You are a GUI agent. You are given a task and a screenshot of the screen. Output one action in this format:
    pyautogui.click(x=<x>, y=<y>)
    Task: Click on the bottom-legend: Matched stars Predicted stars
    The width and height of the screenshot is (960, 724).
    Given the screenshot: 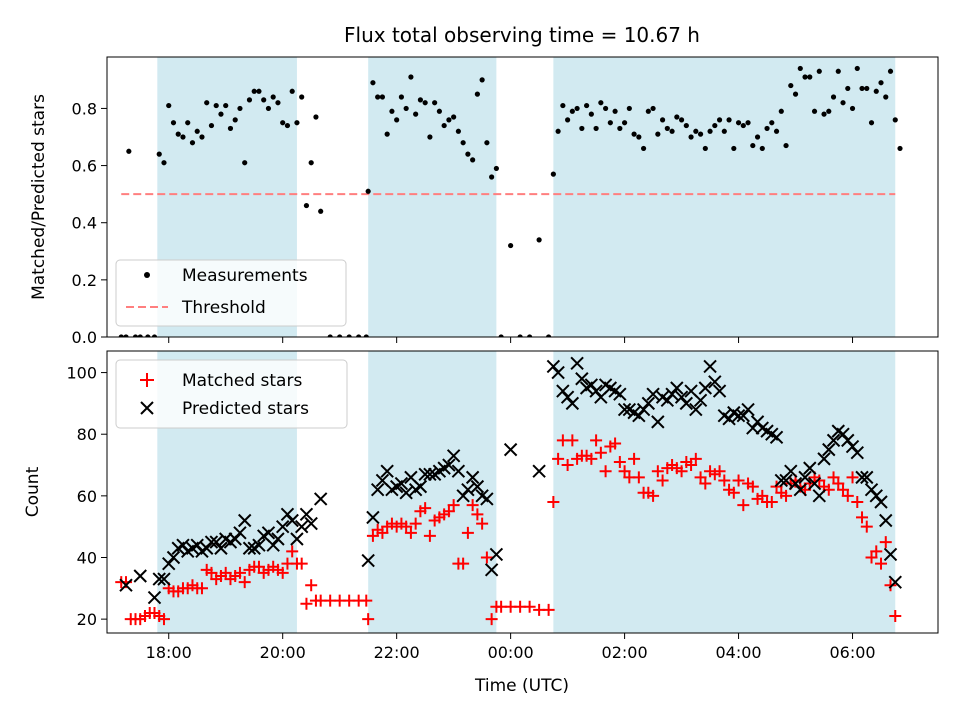 What is the action you would take?
    pyautogui.click(x=231, y=394)
    